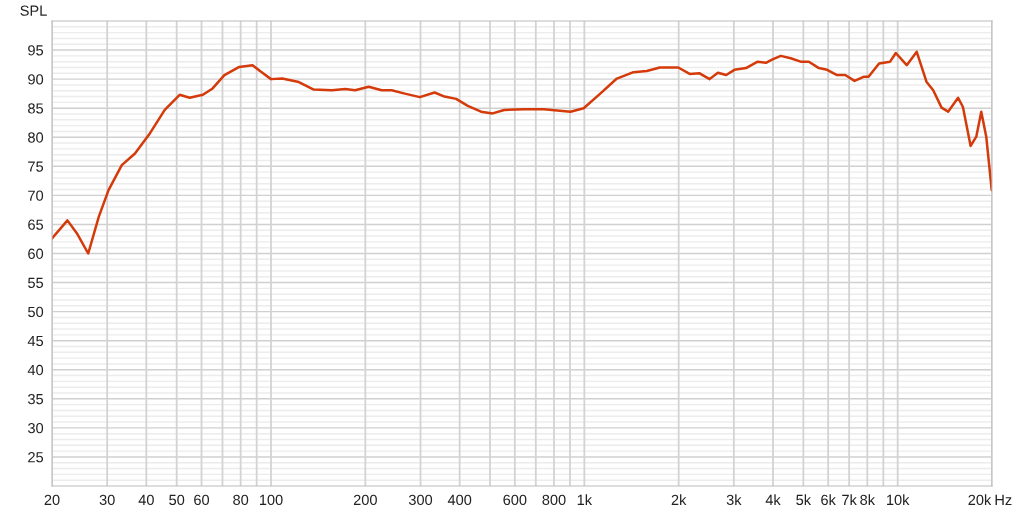 This screenshot has height=511, width=1024. Describe the element at coordinates (241, 500) in the screenshot. I see `x-tick-label: 80` at that location.